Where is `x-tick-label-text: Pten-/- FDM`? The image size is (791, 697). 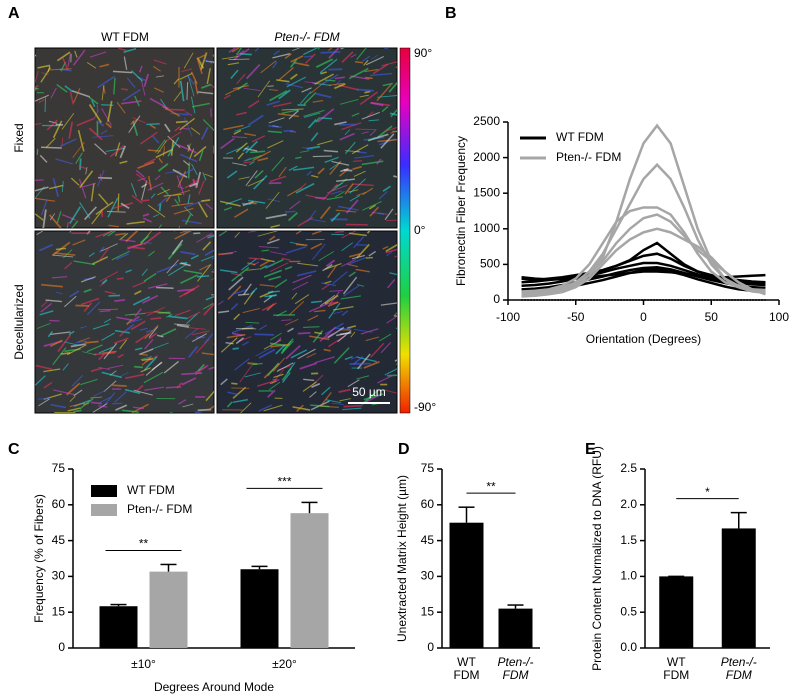
x-tick-label-text: Pten-/- FDM is located at coordinates (738, 669).